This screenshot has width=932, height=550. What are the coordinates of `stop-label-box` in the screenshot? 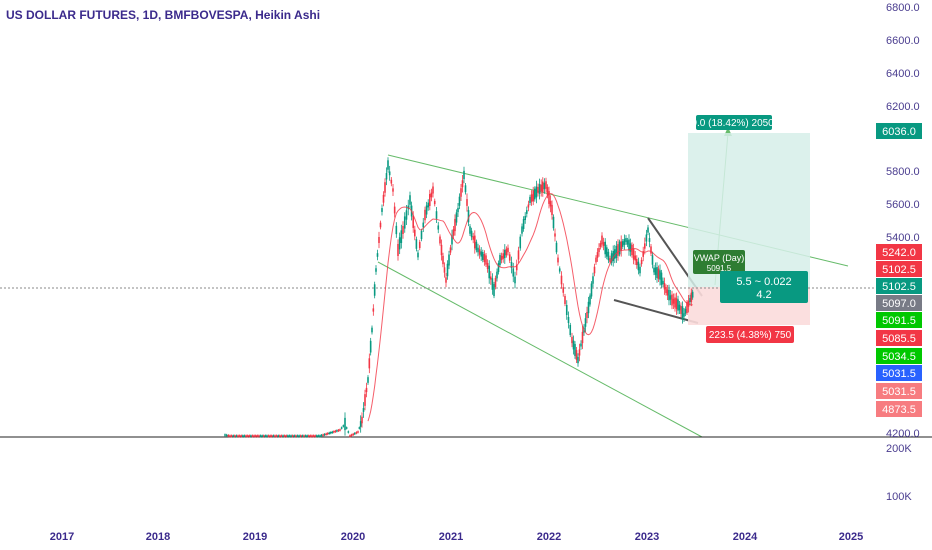 It's located at (750, 334).